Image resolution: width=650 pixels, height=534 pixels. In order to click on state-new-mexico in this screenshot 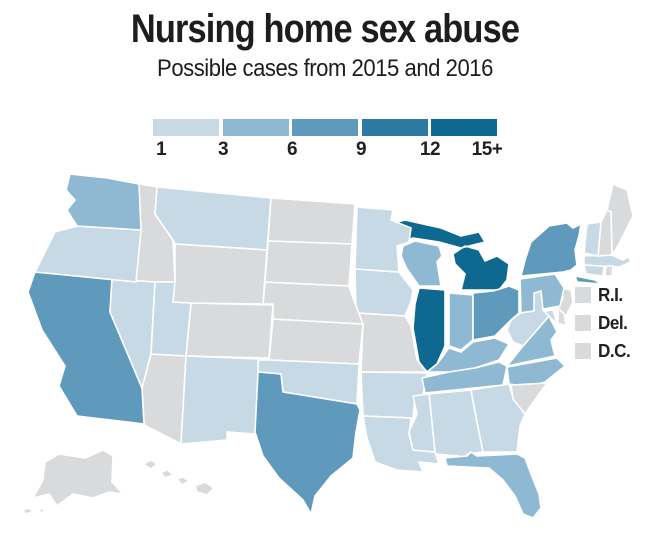, I will do `click(220, 400)`.